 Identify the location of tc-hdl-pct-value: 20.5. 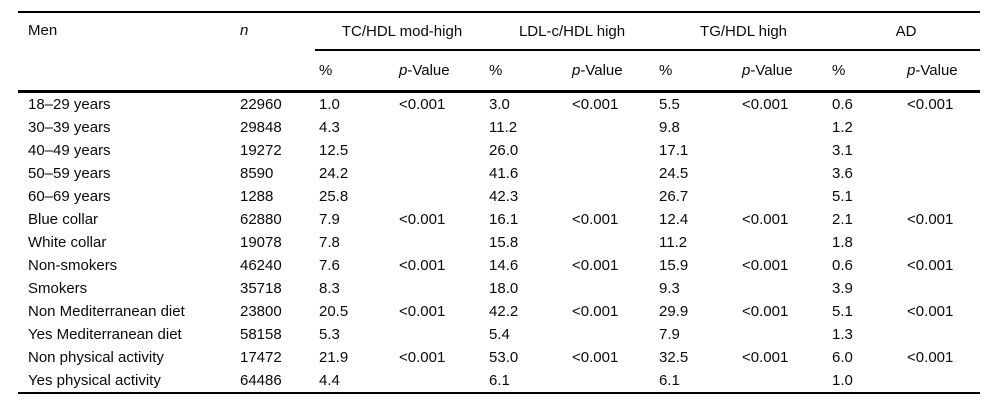
(334, 311).